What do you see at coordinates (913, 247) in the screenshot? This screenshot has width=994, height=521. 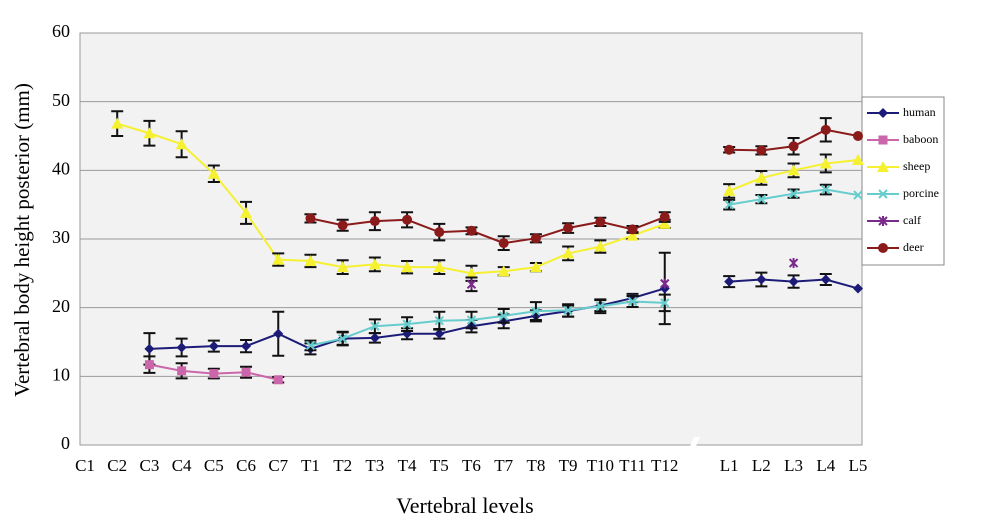 I see `legend-label: deer` at bounding box center [913, 247].